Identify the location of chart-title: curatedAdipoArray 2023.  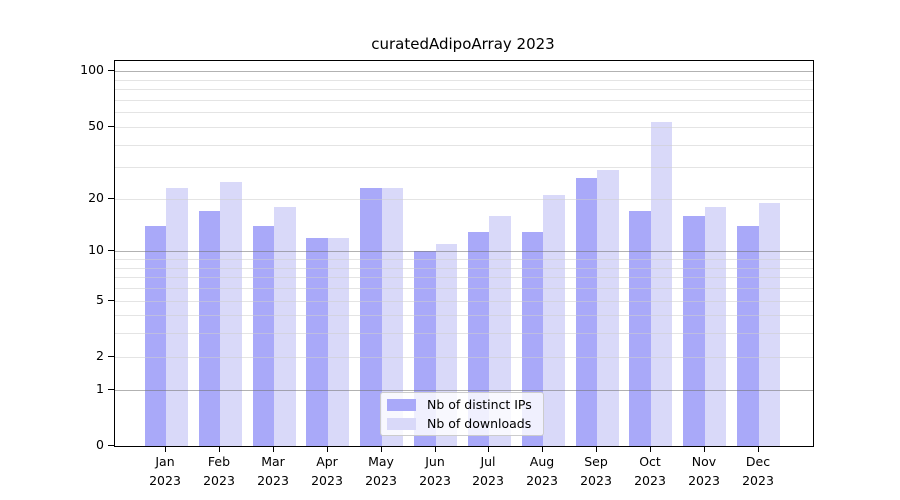
(463, 44).